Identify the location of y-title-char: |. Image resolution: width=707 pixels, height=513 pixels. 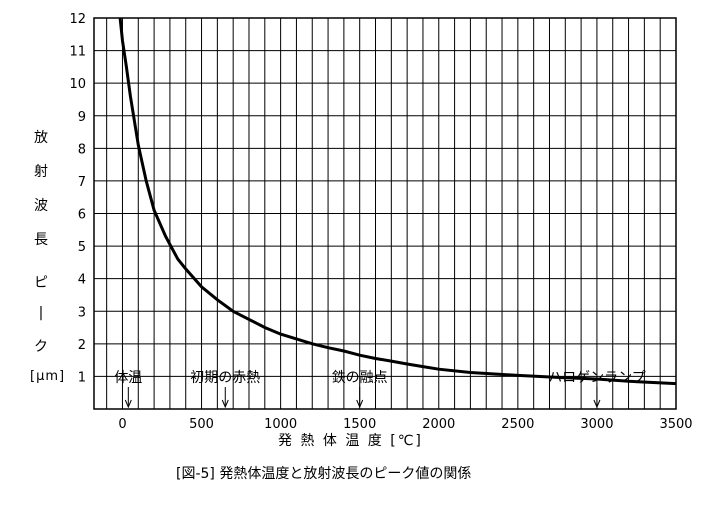
(41, 313).